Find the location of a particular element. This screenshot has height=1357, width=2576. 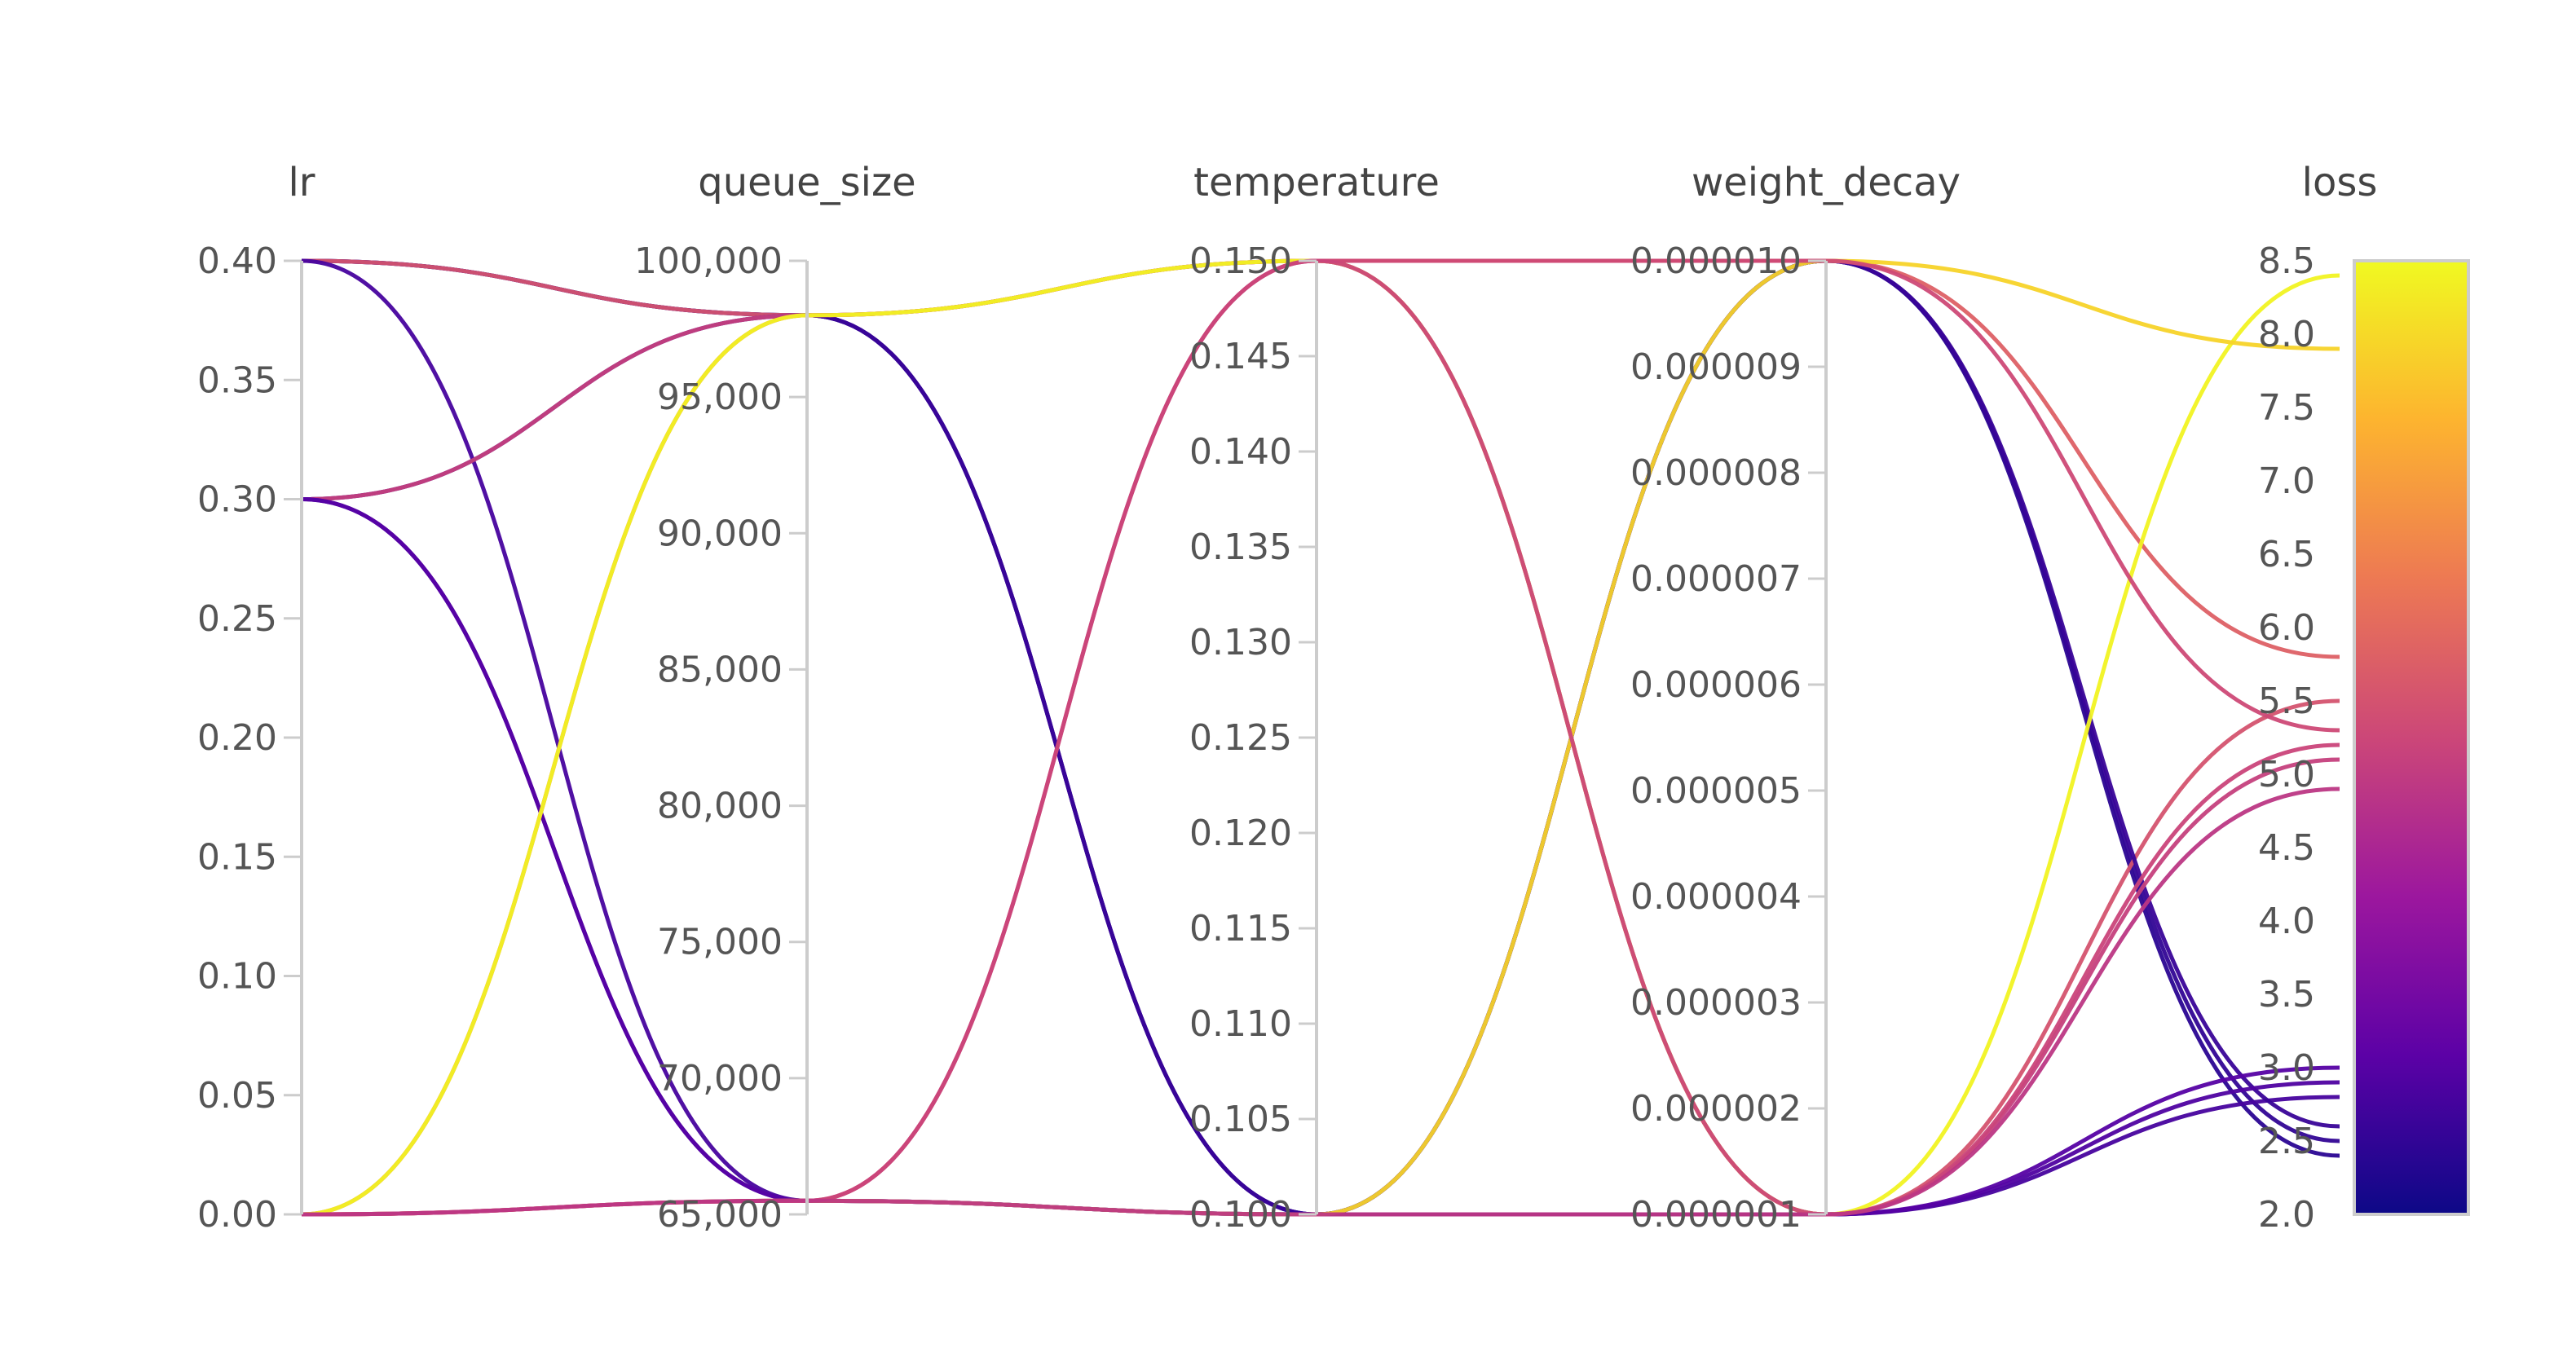

tick-label: 0.145 is located at coordinates (1240, 356).